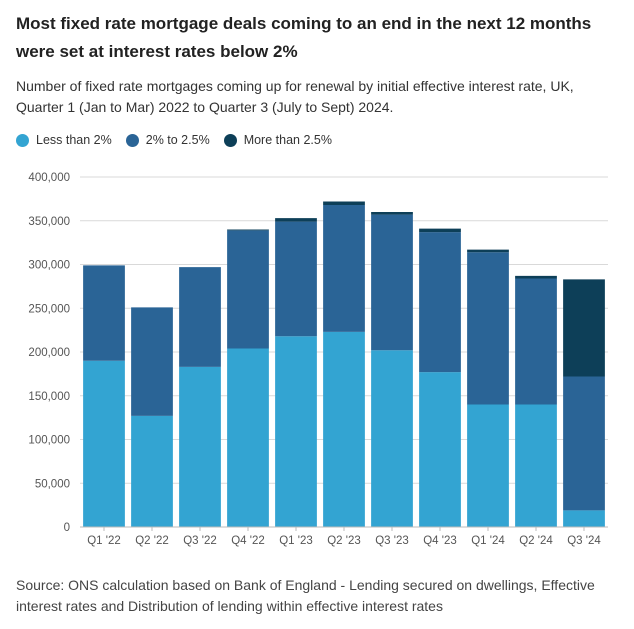 The image size is (634, 629). Describe the element at coordinates (440, 541) in the screenshot. I see `x-tick-label: Q4 '23` at that location.